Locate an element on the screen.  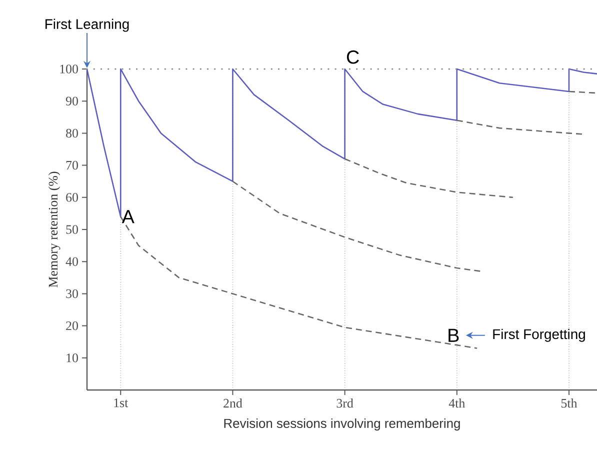
y-tick-label: 20 is located at coordinates (72, 325).